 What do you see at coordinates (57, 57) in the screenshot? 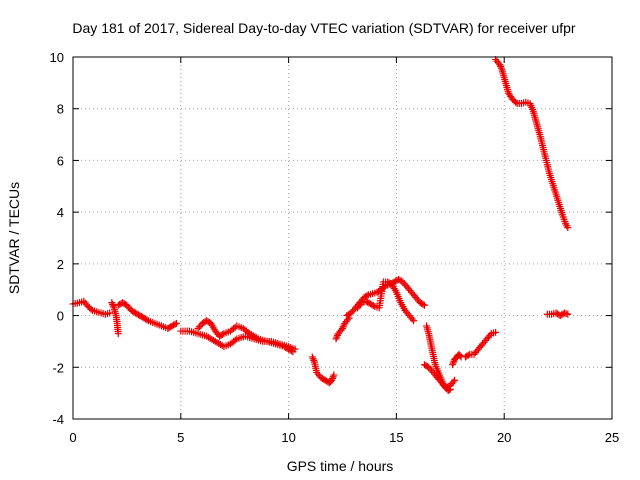
I see `y-tick-label: 10` at bounding box center [57, 57].